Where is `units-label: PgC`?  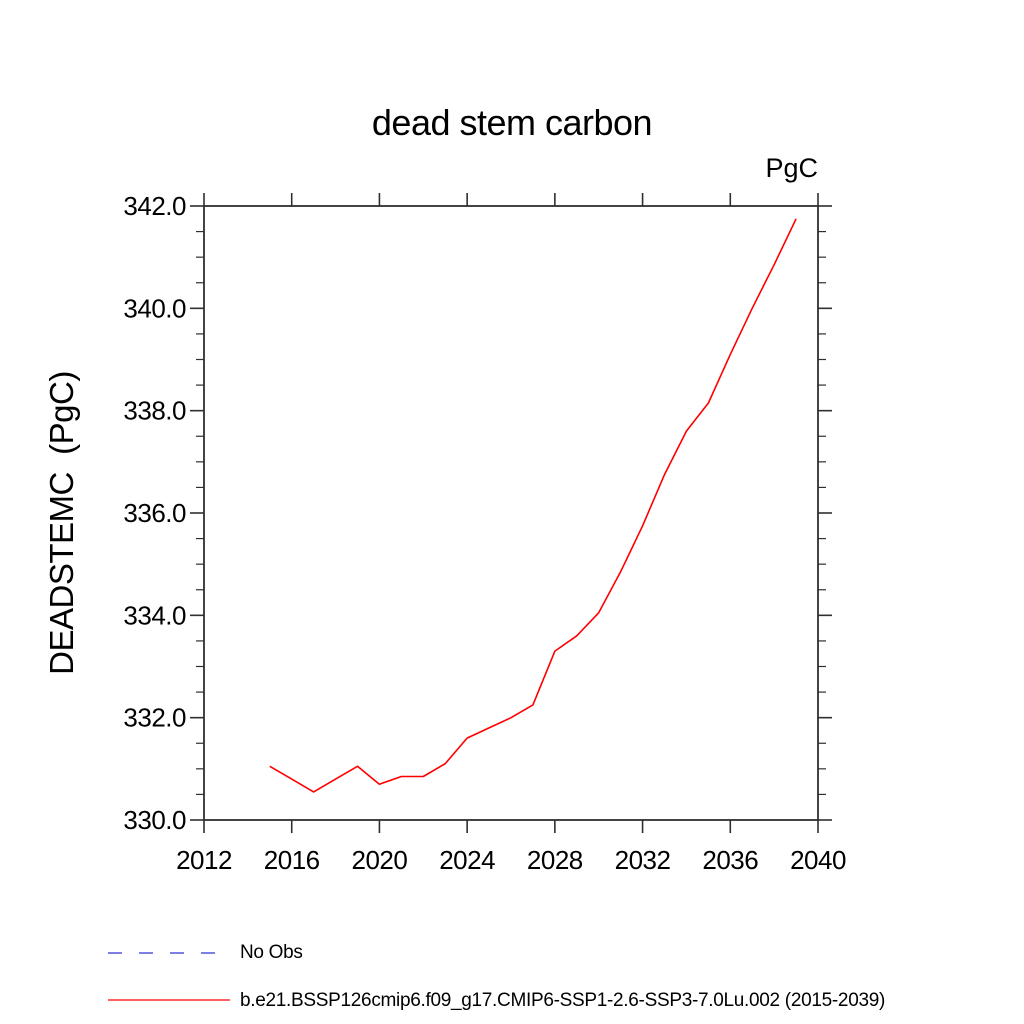 units-label: PgC is located at coordinates (791, 168).